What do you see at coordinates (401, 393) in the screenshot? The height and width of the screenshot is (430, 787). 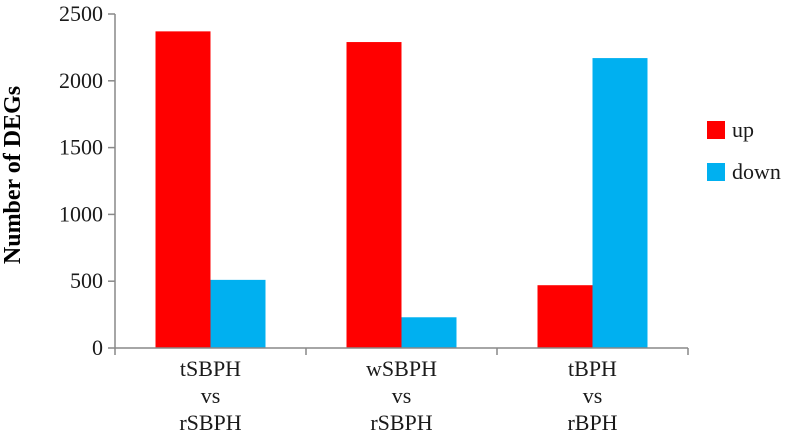 I see `x-tick-label: wSBPH vs rSBPH` at bounding box center [401, 393].